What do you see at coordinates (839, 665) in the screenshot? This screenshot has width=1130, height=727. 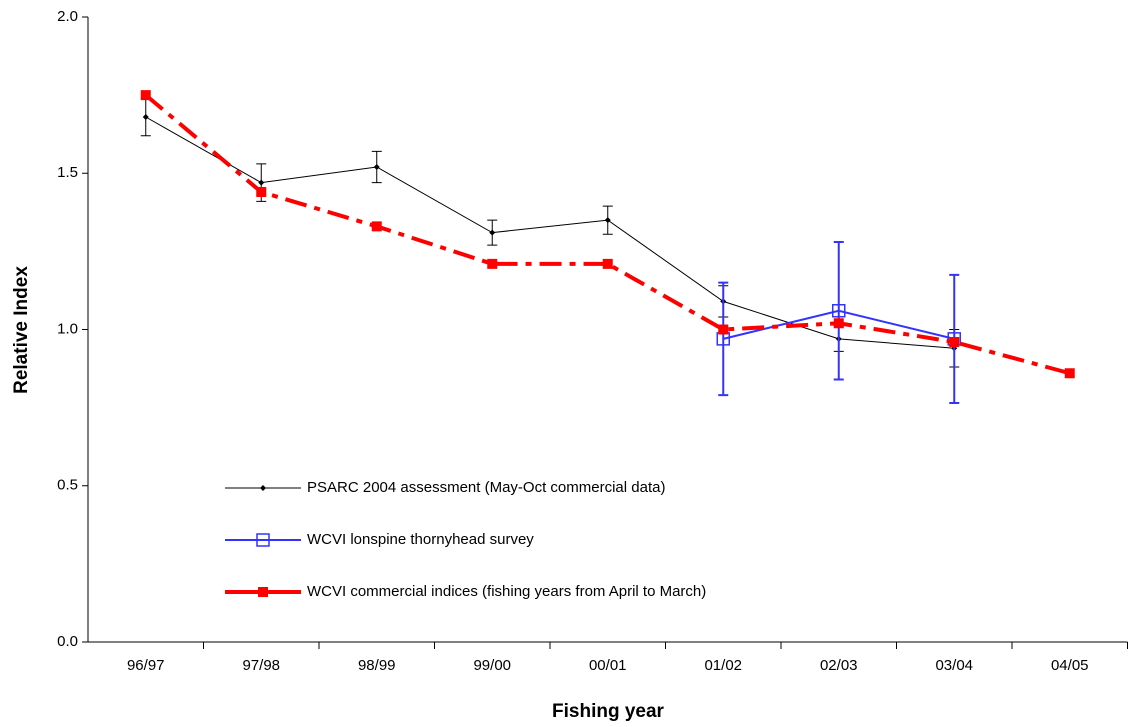 I see `x-tick-label: 02/03` at bounding box center [839, 665].